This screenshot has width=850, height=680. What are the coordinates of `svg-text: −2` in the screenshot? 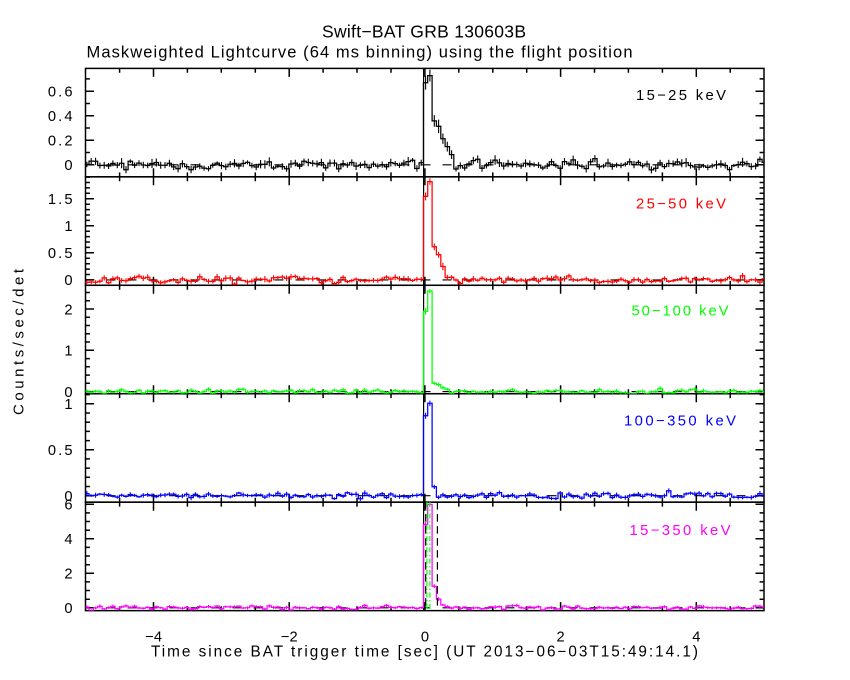 It's located at (289, 637).